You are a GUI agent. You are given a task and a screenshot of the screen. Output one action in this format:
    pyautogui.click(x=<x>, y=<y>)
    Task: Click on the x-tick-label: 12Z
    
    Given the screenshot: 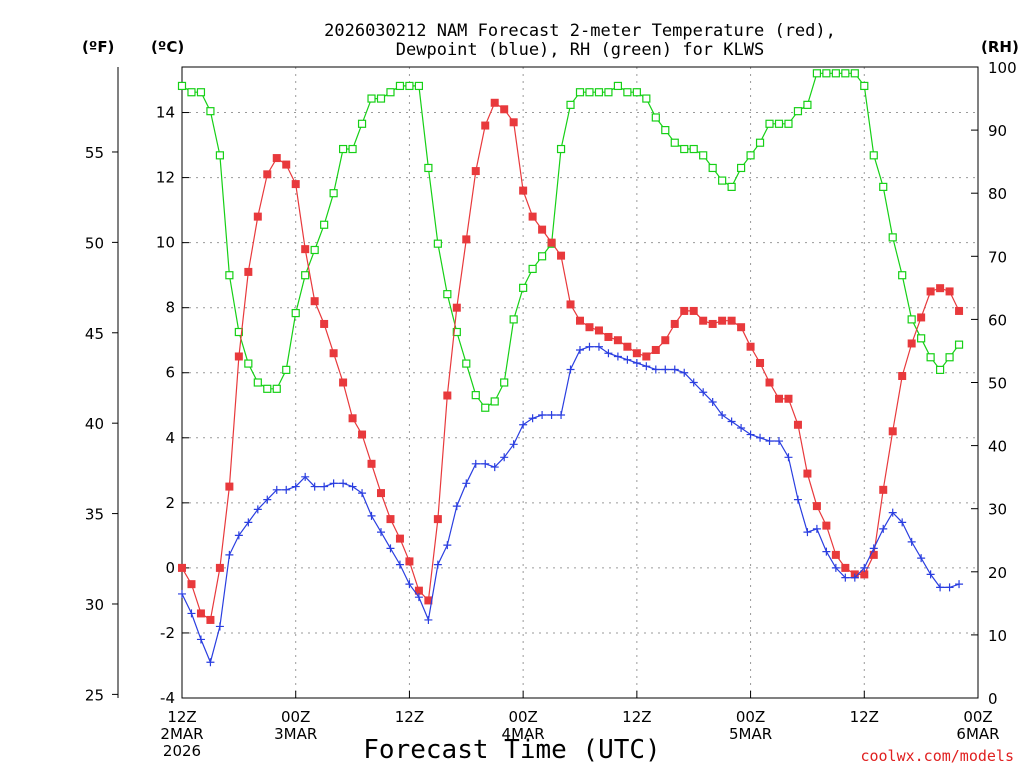 What is the action you would take?
    pyautogui.click(x=181, y=717)
    